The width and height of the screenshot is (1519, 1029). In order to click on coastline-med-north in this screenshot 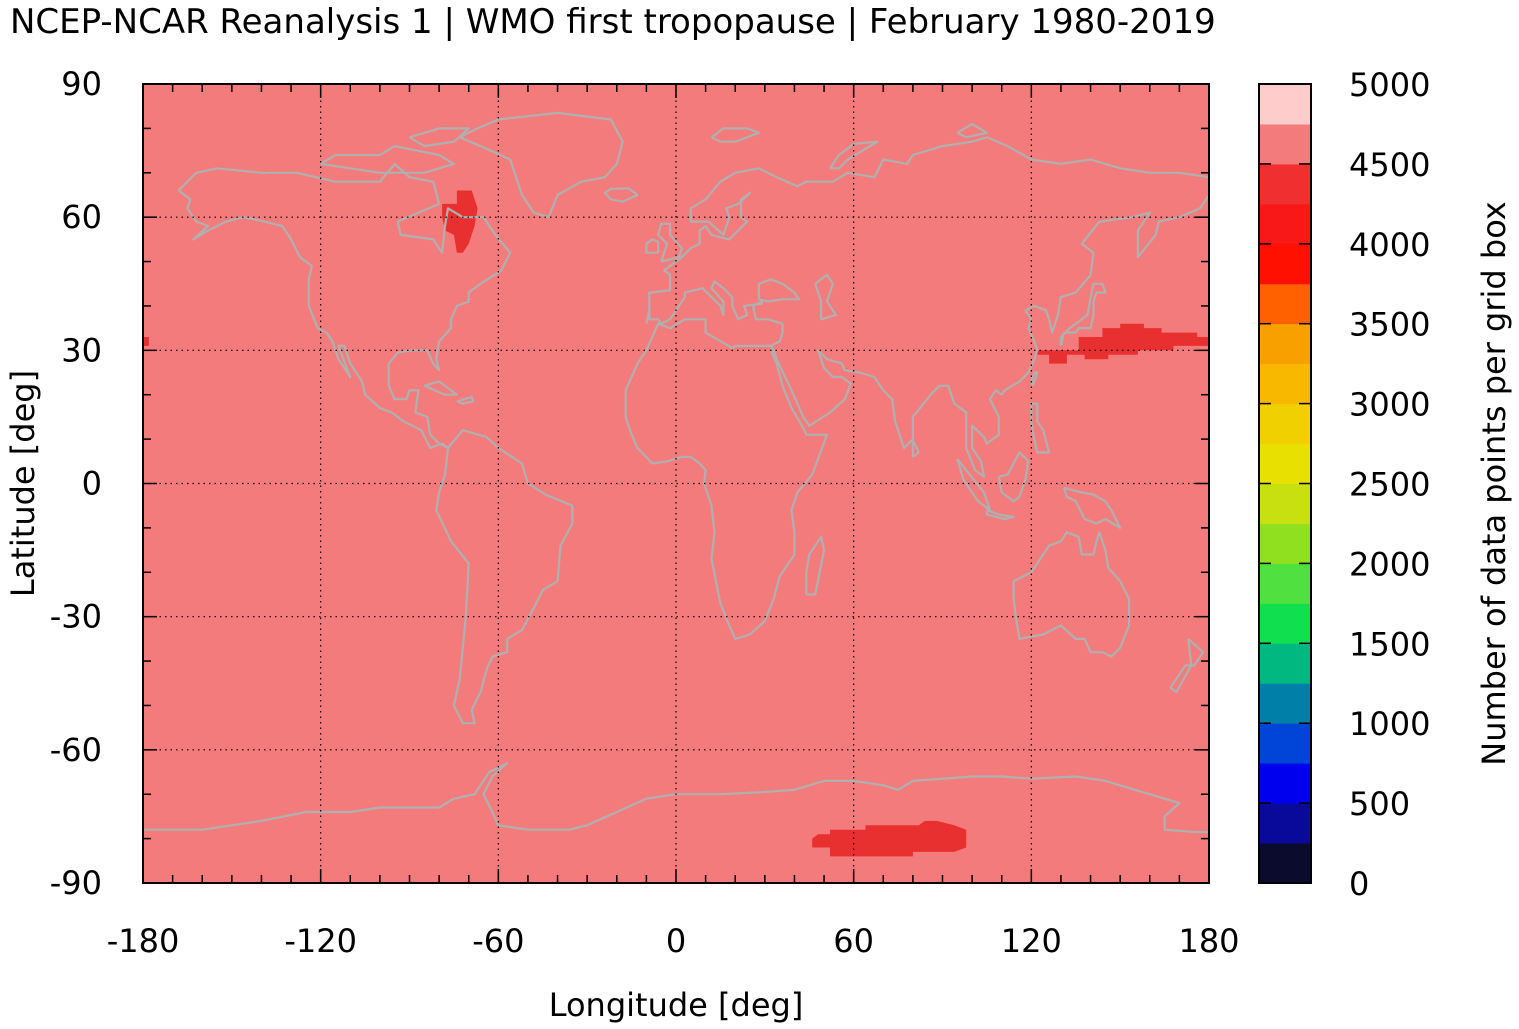, I will do `click(715, 302)`.